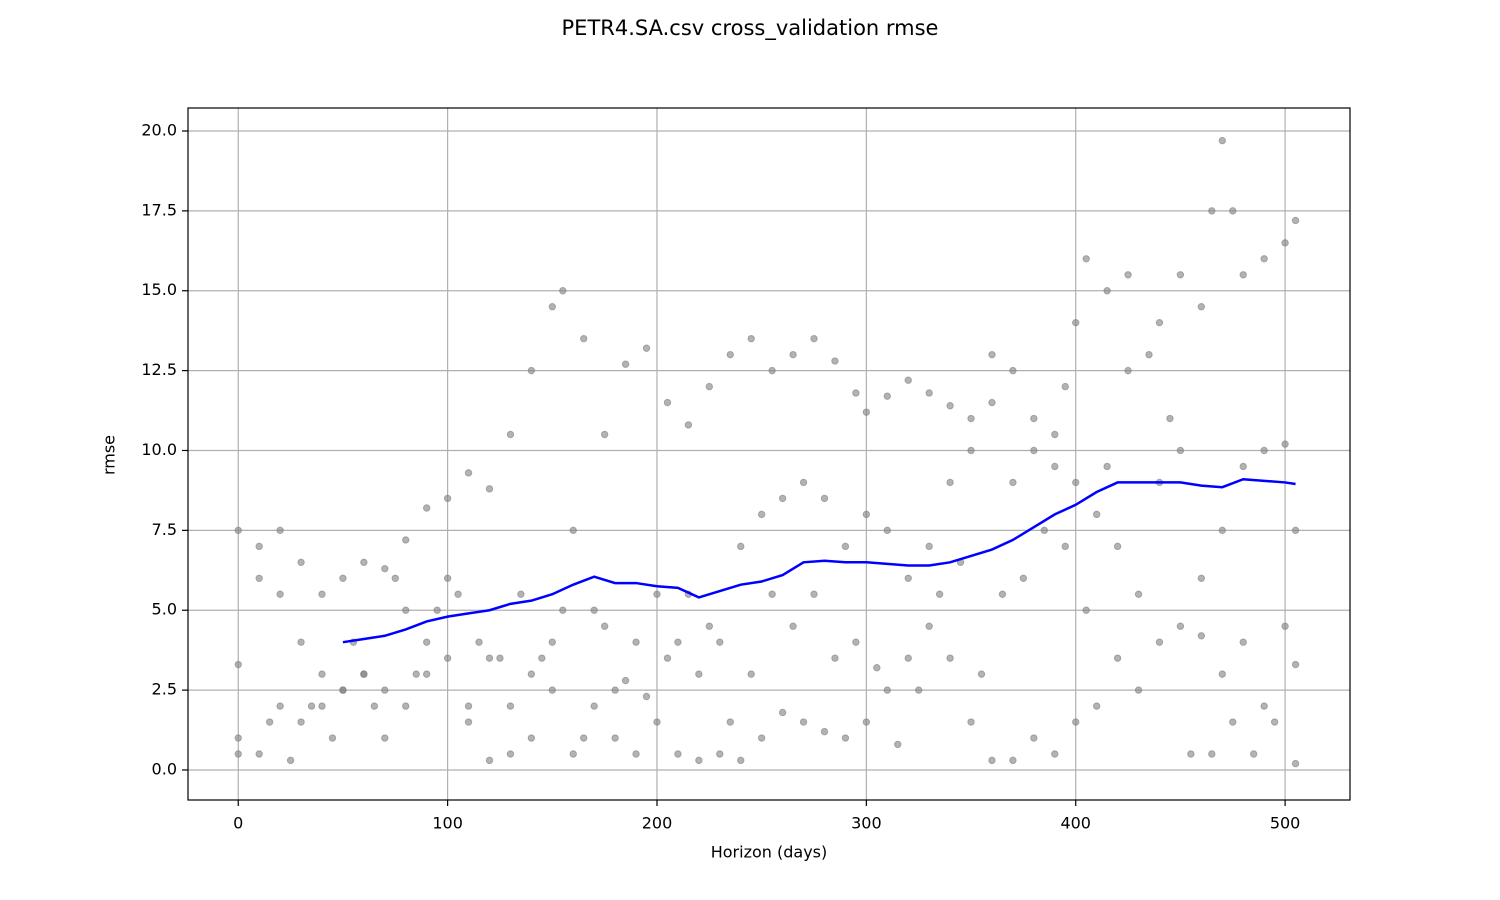 The image size is (1500, 900). What do you see at coordinates (109, 455) in the screenshot?
I see `y-axis-label: rmse` at bounding box center [109, 455].